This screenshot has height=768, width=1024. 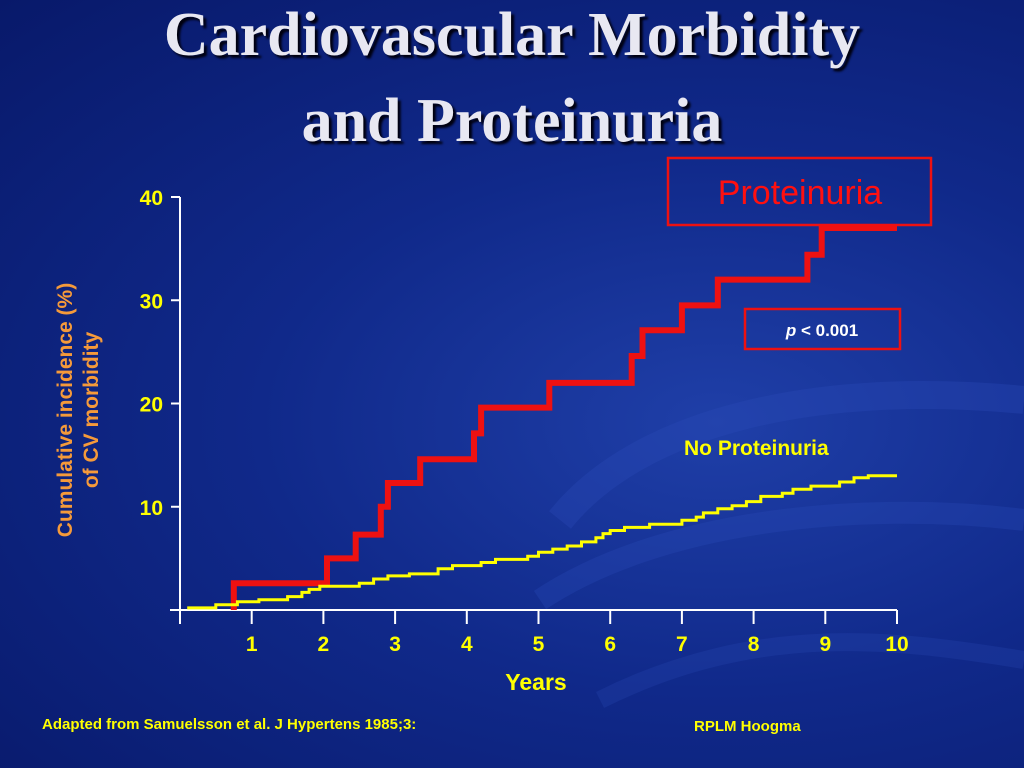 I want to click on proteinuria-legend-box: Proteinuria, so click(x=799, y=191).